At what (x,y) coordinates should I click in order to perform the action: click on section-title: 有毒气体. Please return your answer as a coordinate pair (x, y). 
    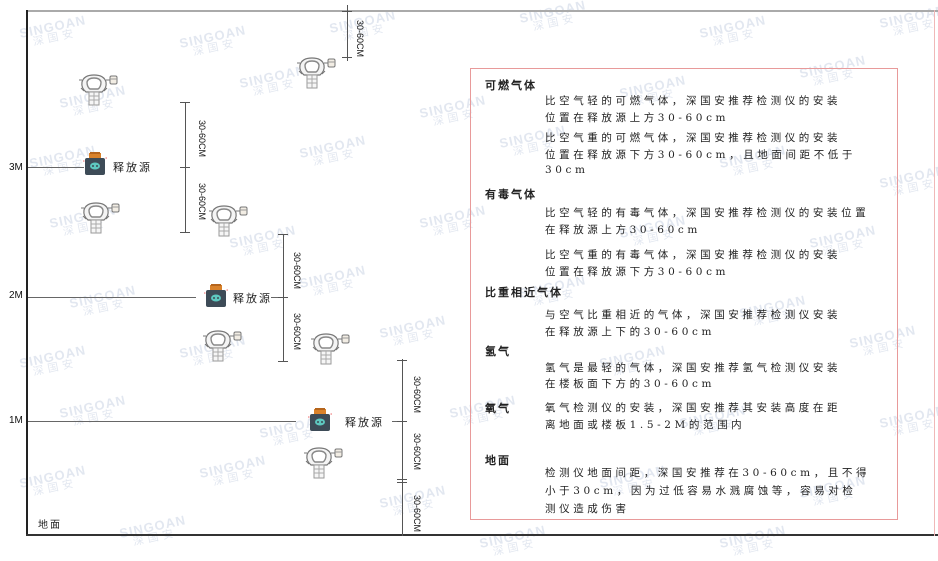
    Looking at the image, I should click on (511, 194).